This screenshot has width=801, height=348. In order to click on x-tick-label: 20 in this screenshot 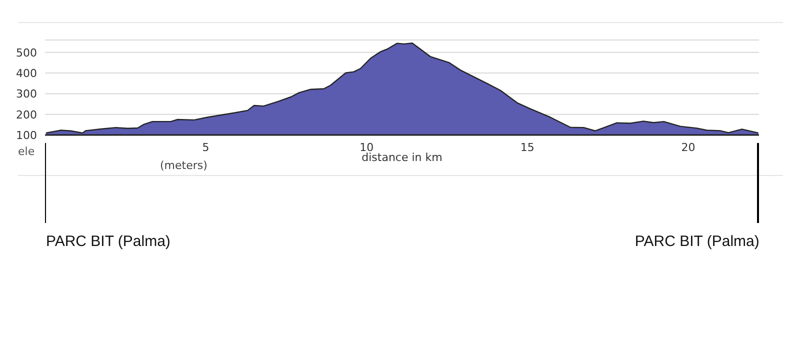, I will do `click(688, 147)`.